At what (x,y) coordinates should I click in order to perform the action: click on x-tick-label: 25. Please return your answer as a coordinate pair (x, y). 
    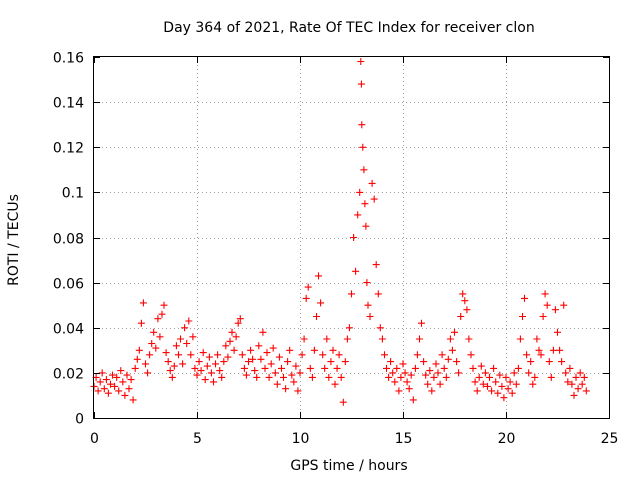
    Looking at the image, I should click on (610, 439).